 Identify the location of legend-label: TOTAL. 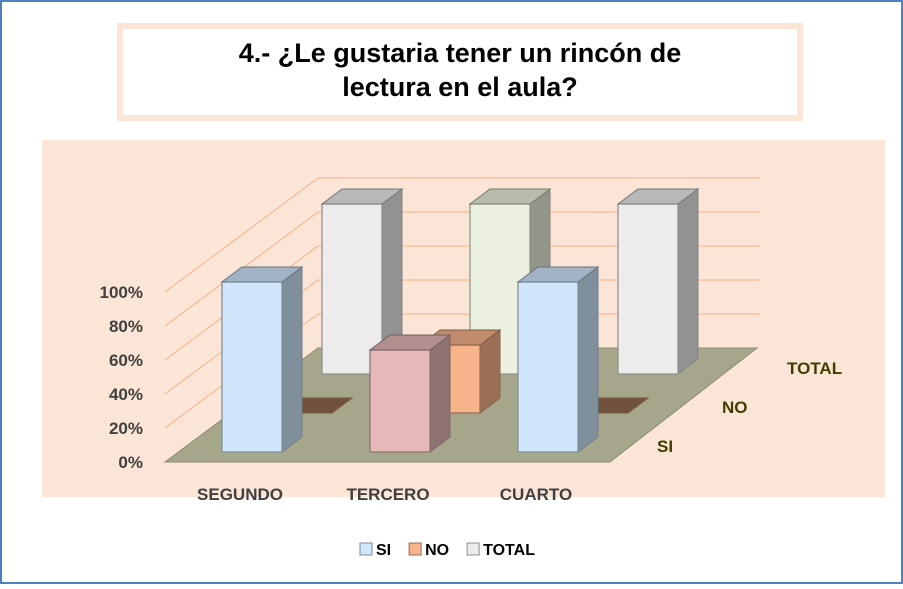
(509, 550).